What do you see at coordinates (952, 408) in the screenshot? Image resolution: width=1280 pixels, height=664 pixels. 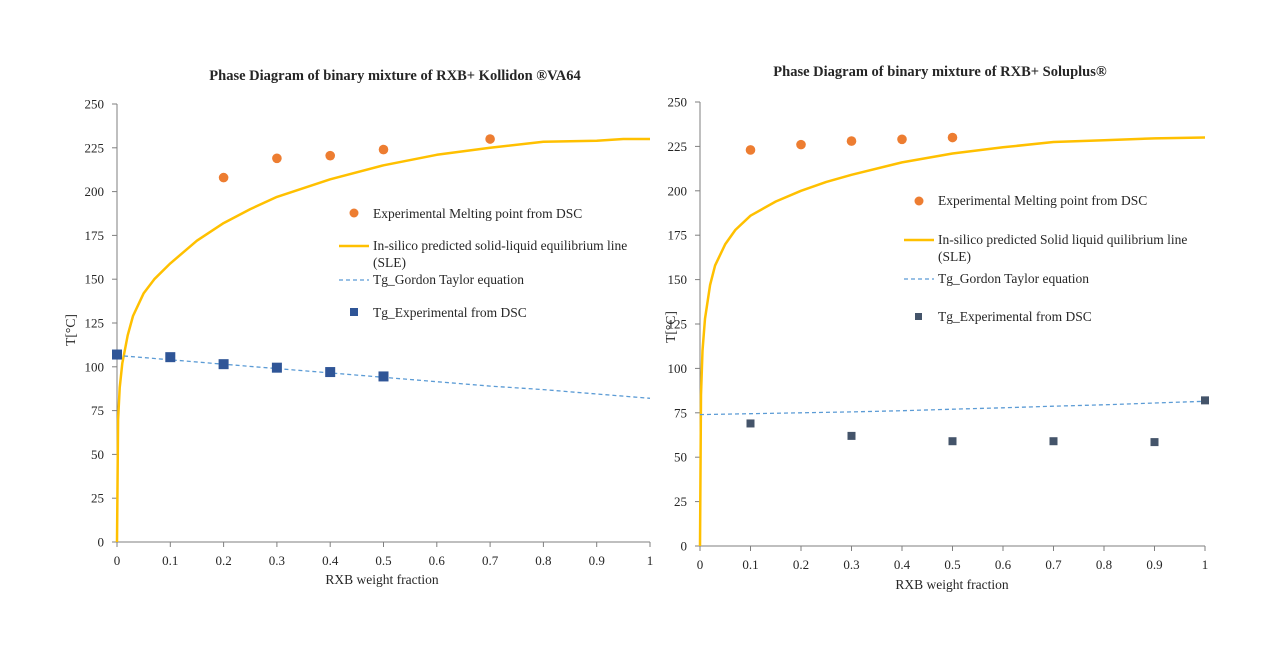 I see `gordon-taylor-line` at bounding box center [952, 408].